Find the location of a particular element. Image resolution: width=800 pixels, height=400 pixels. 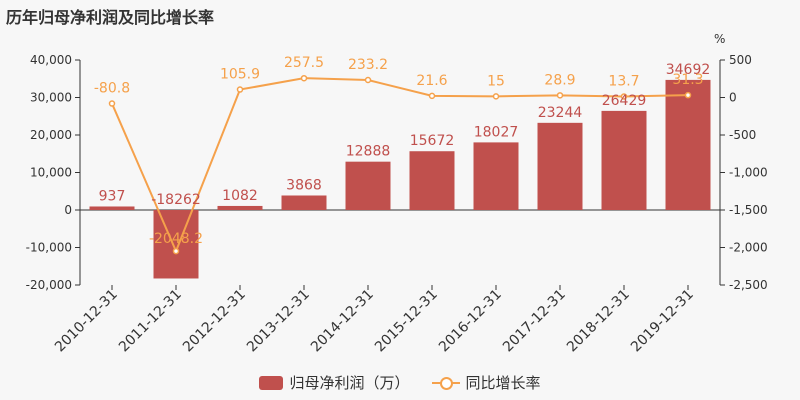

x-tick-label: 2010-12-31 is located at coordinates (86, 321).